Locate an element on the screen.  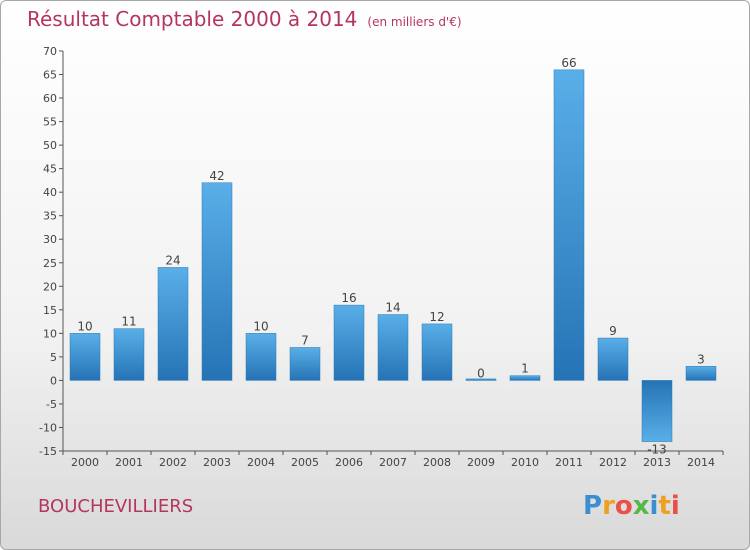
y-tick-label: 55 is located at coordinates (50, 122).